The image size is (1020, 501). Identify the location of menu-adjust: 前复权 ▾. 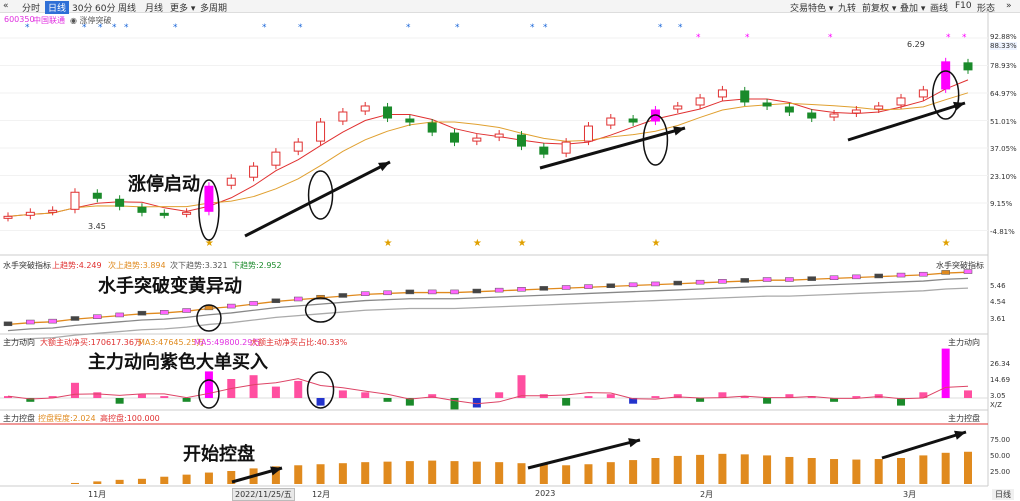
(879, 9).